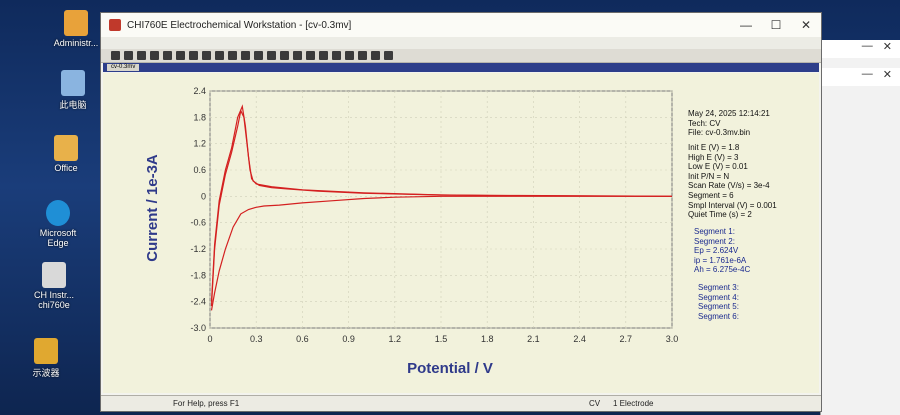  What do you see at coordinates (714, 147) in the screenshot?
I see `info-param: Init E (V) = 1.8` at bounding box center [714, 147].